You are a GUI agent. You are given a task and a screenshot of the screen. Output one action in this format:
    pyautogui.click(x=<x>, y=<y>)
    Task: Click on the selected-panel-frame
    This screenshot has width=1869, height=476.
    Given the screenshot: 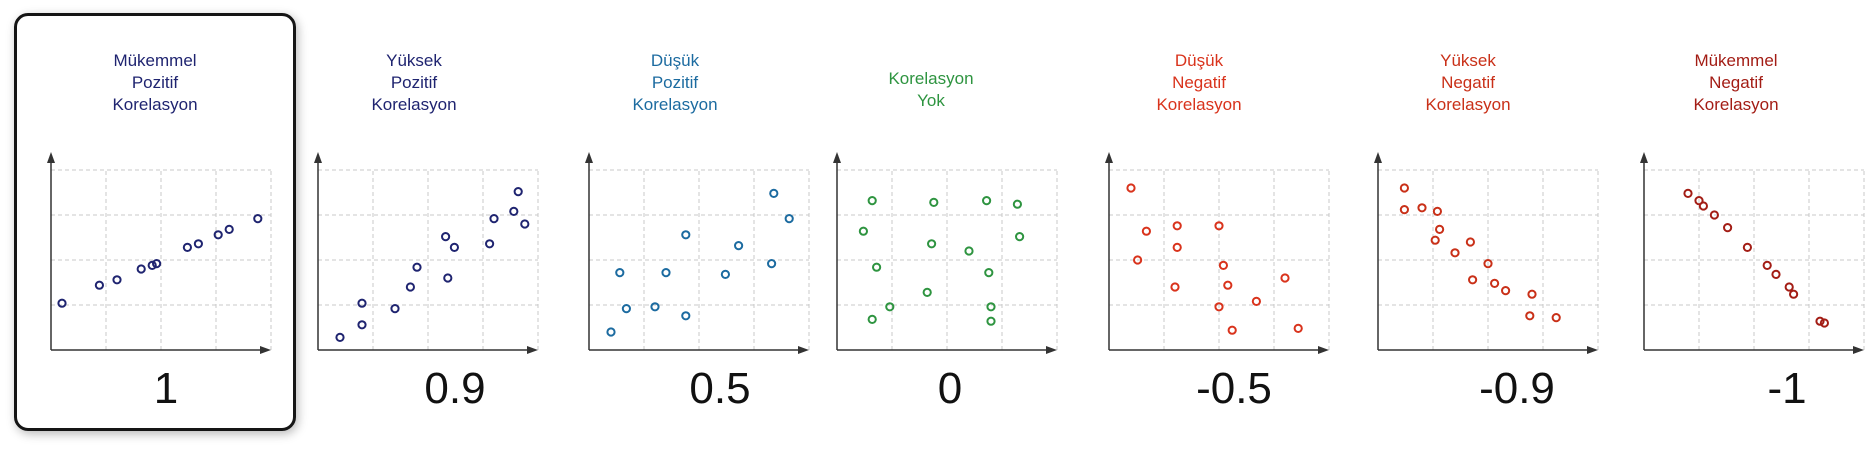 What is the action you would take?
    pyautogui.click(x=155, y=222)
    